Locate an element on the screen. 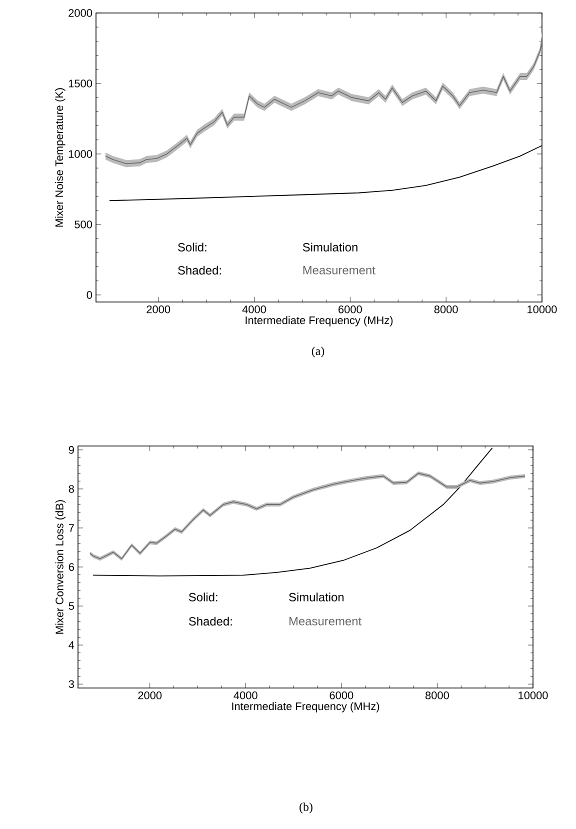 The width and height of the screenshot is (576, 829). y-tick-label: 0 is located at coordinates (89, 295).